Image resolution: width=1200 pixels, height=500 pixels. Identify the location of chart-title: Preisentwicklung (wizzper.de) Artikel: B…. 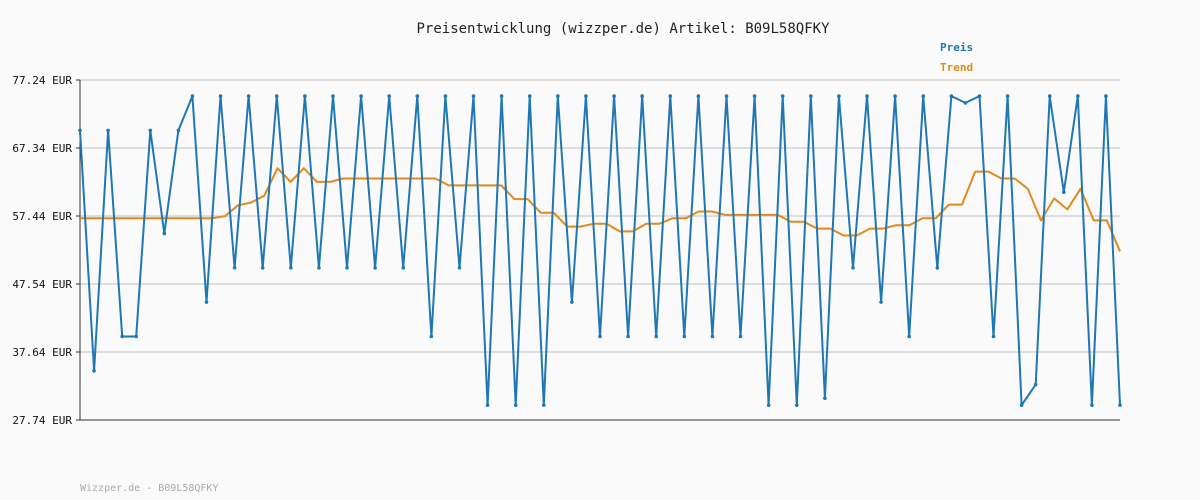
(623, 29).